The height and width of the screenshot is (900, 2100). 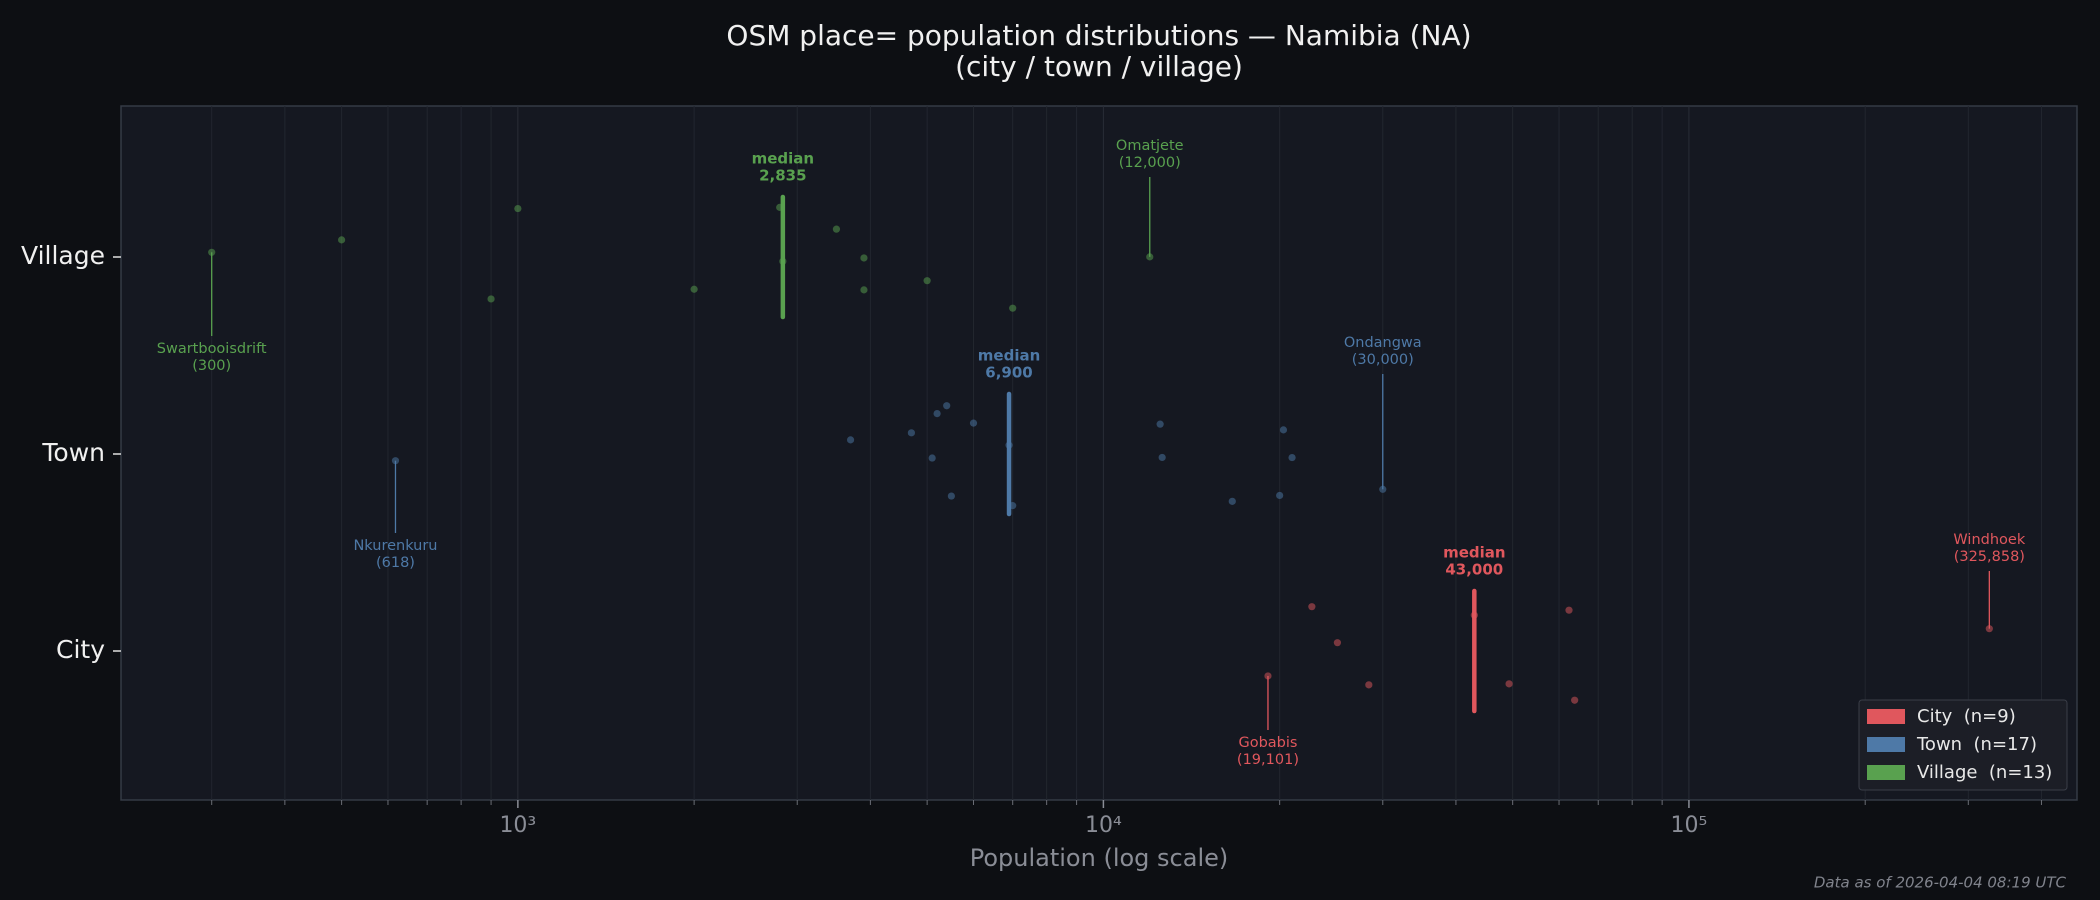 What do you see at coordinates (1984, 772) in the screenshot?
I see `legend-label: Village (n=13)` at bounding box center [1984, 772].